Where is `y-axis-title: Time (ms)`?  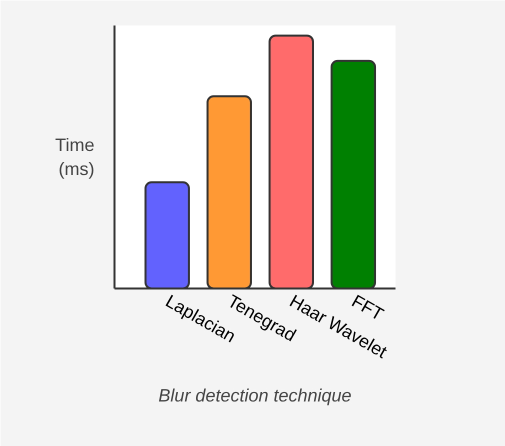
y-axis-title: Time (ms) is located at coordinates (75, 157).